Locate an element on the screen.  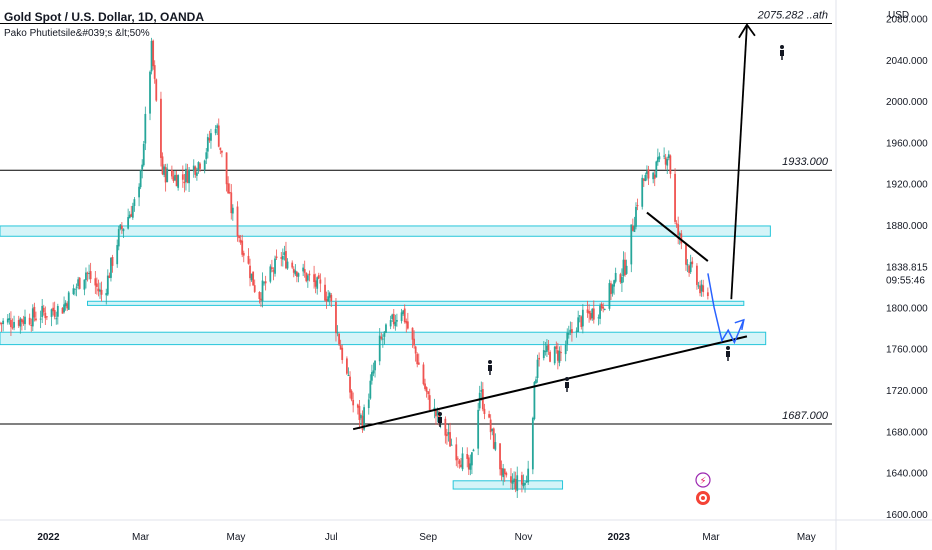
target-arrow is located at coordinates (739, 162).